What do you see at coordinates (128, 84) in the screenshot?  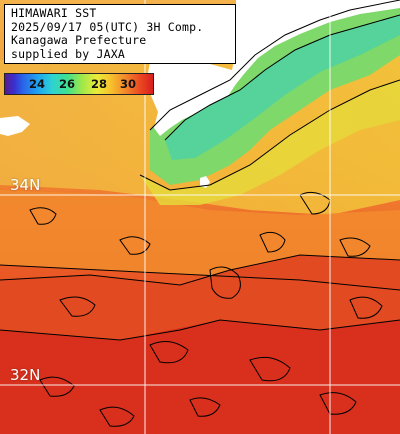 I see `colorbar-tick-30: 30` at bounding box center [128, 84].